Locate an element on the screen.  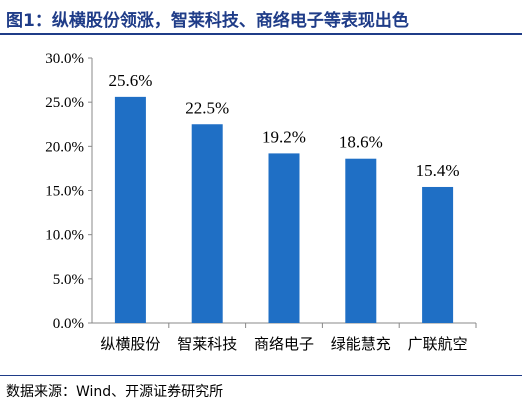
source-note: 数据来源：Wind、开源证券研究所 is located at coordinates (115, 392).